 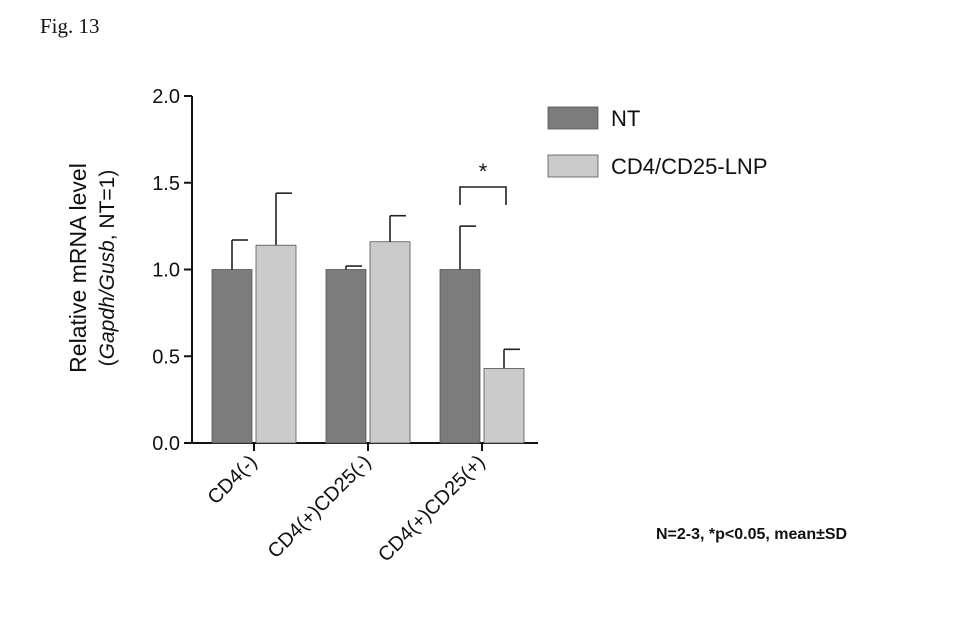 I want to click on significance-bracket, so click(x=483, y=196).